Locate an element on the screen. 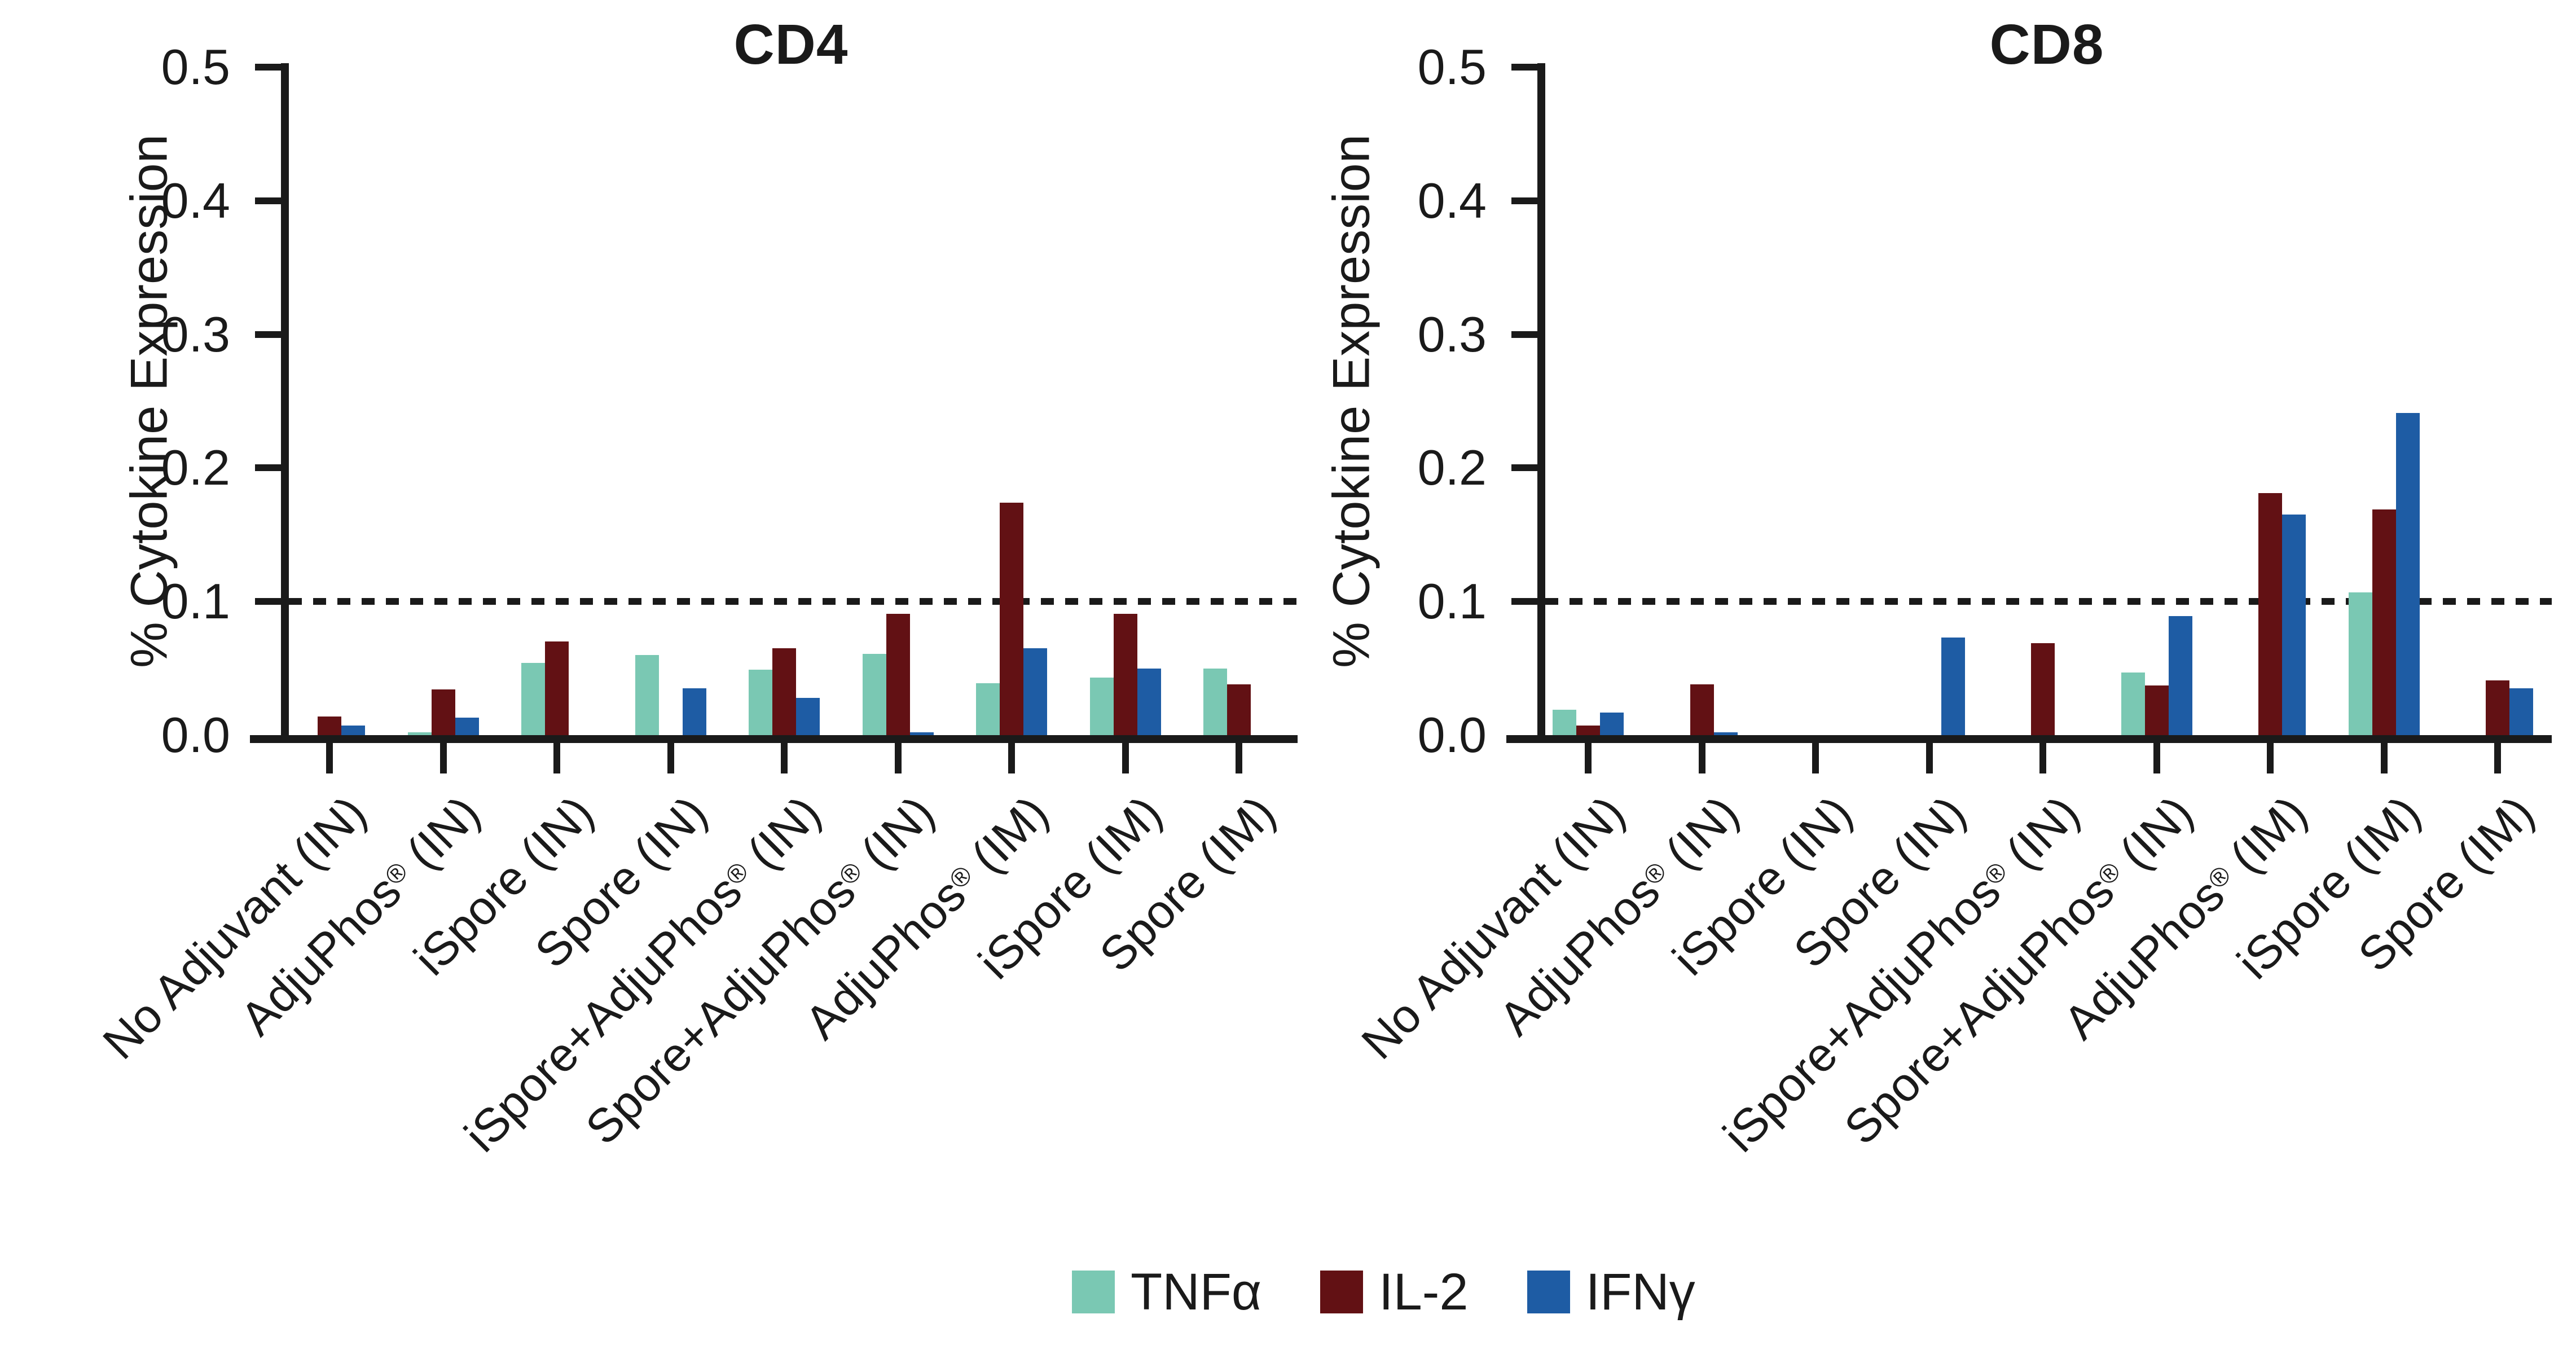 The height and width of the screenshot is (1345, 2576). bar-tnf--adjuphos-im is located at coordinates (988, 709).